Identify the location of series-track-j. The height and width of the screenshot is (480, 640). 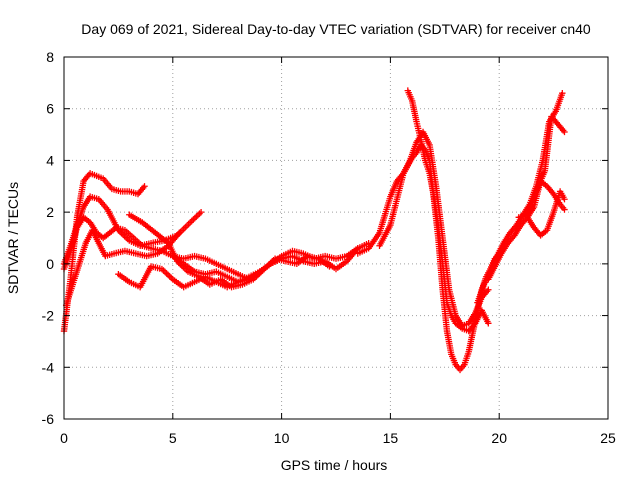
(448, 211).